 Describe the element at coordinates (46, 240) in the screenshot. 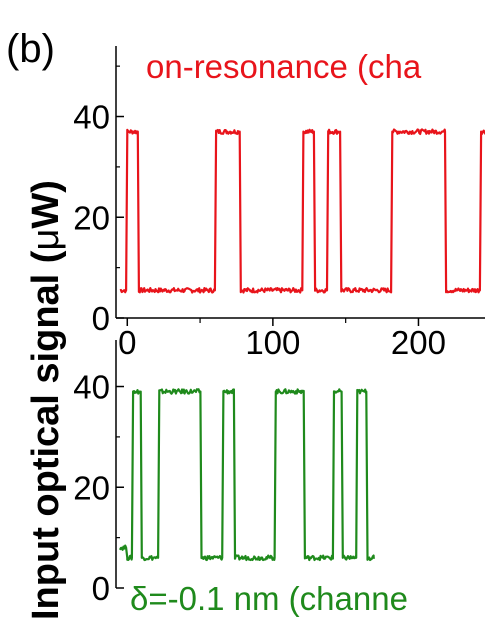

I see `y-axis-label-mu: μ` at that location.